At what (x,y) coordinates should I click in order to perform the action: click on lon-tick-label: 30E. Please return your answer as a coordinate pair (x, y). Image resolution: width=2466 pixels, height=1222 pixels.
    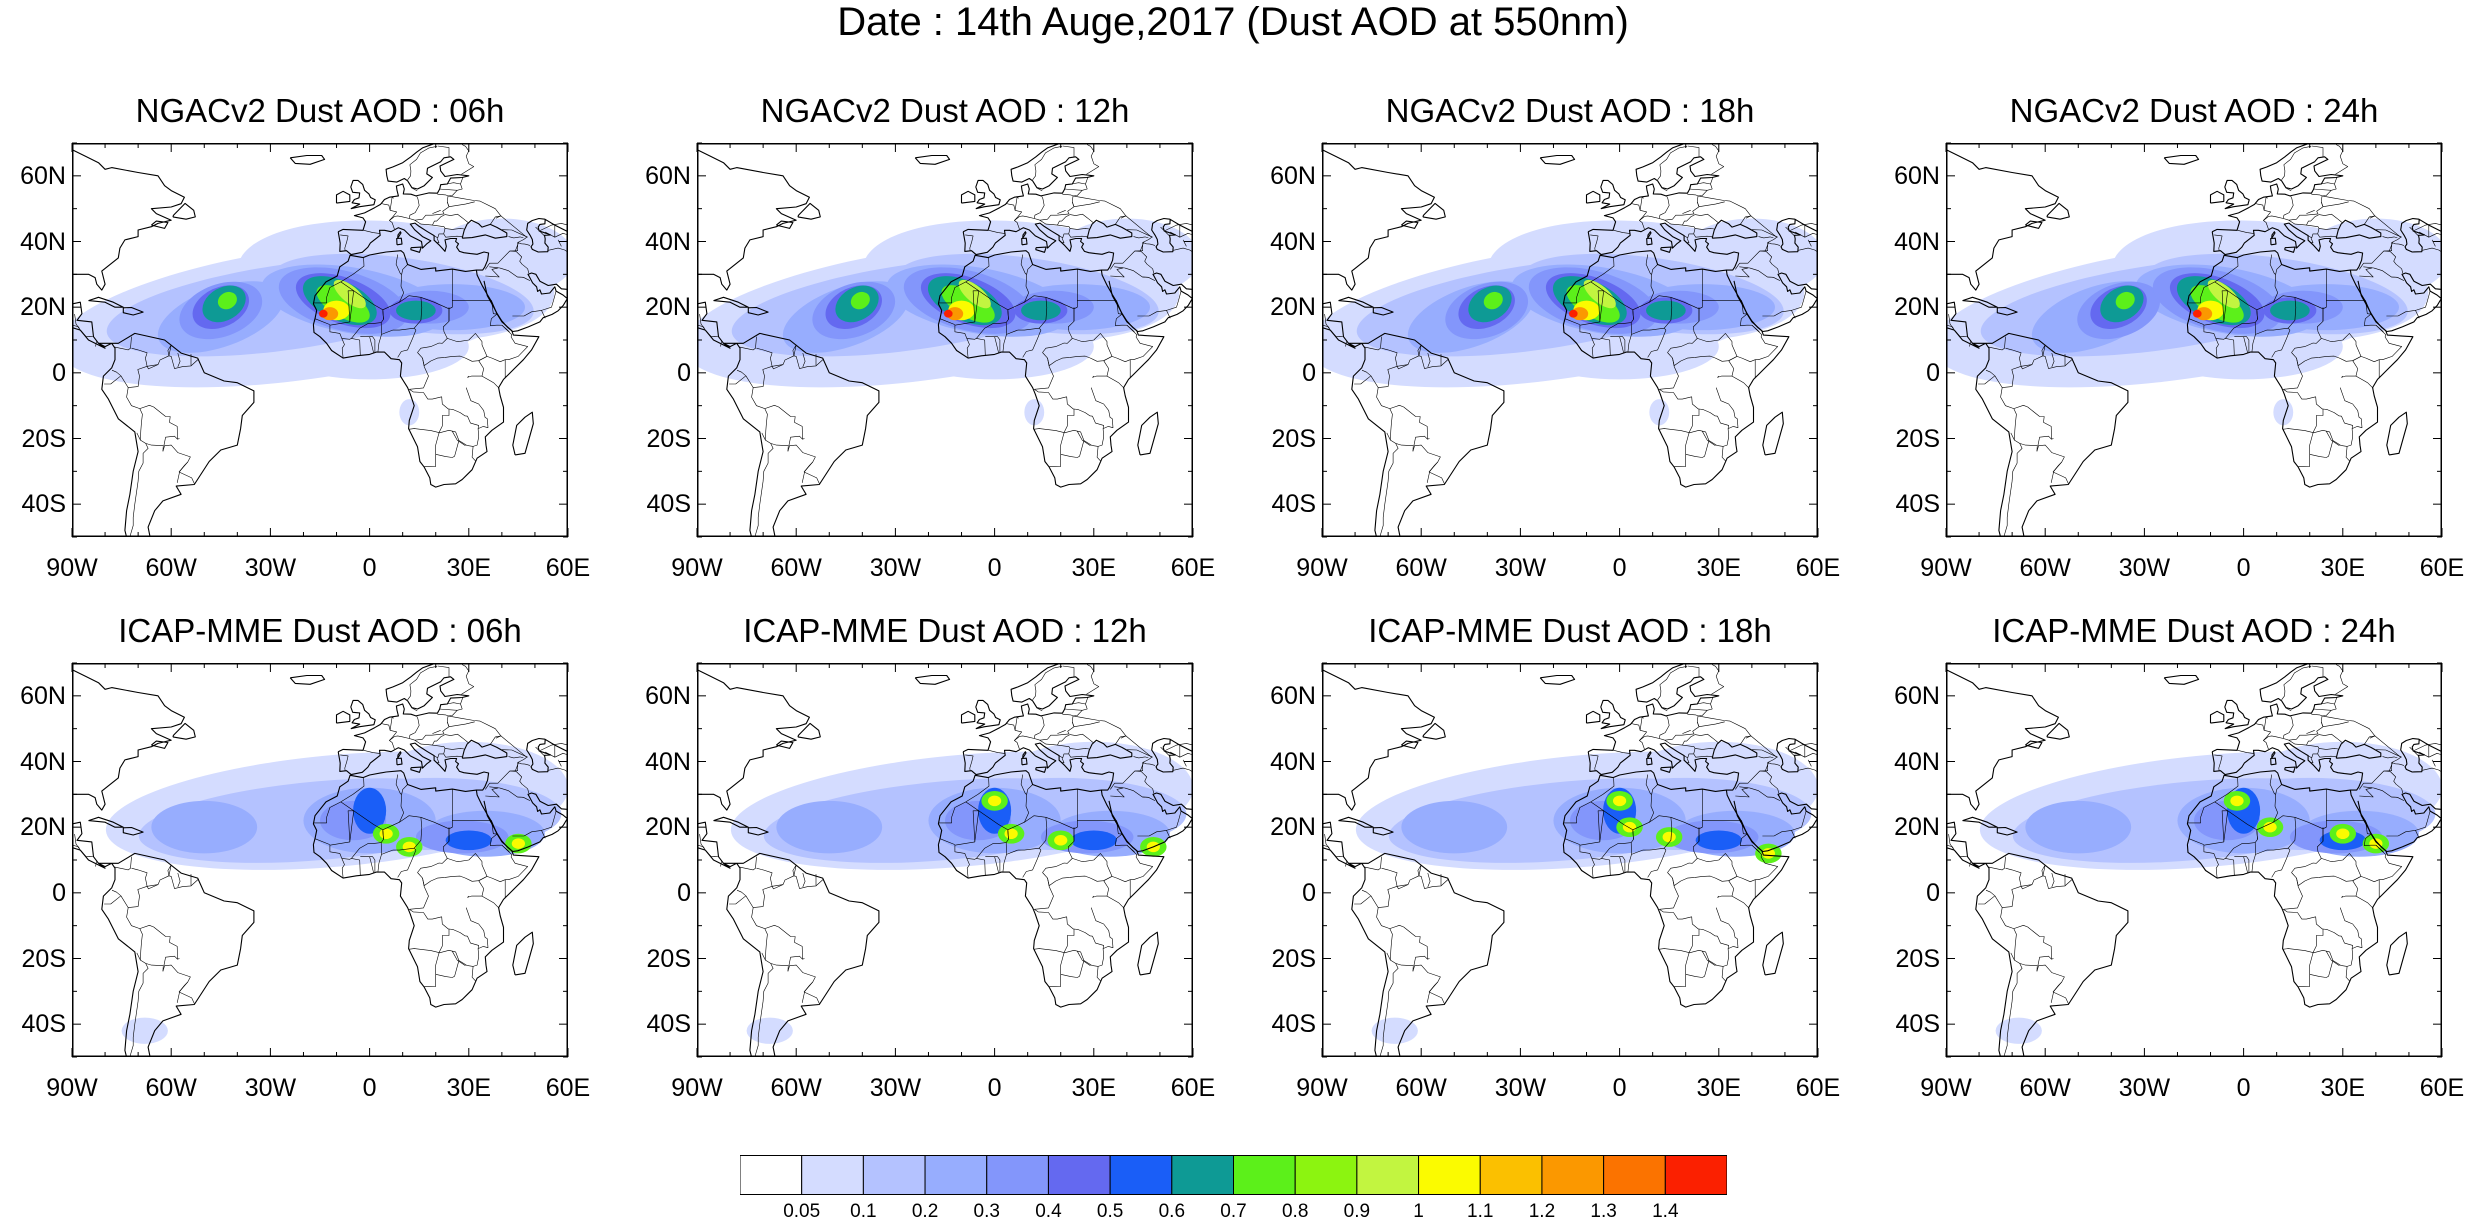
    Looking at the image, I should click on (469, 1088).